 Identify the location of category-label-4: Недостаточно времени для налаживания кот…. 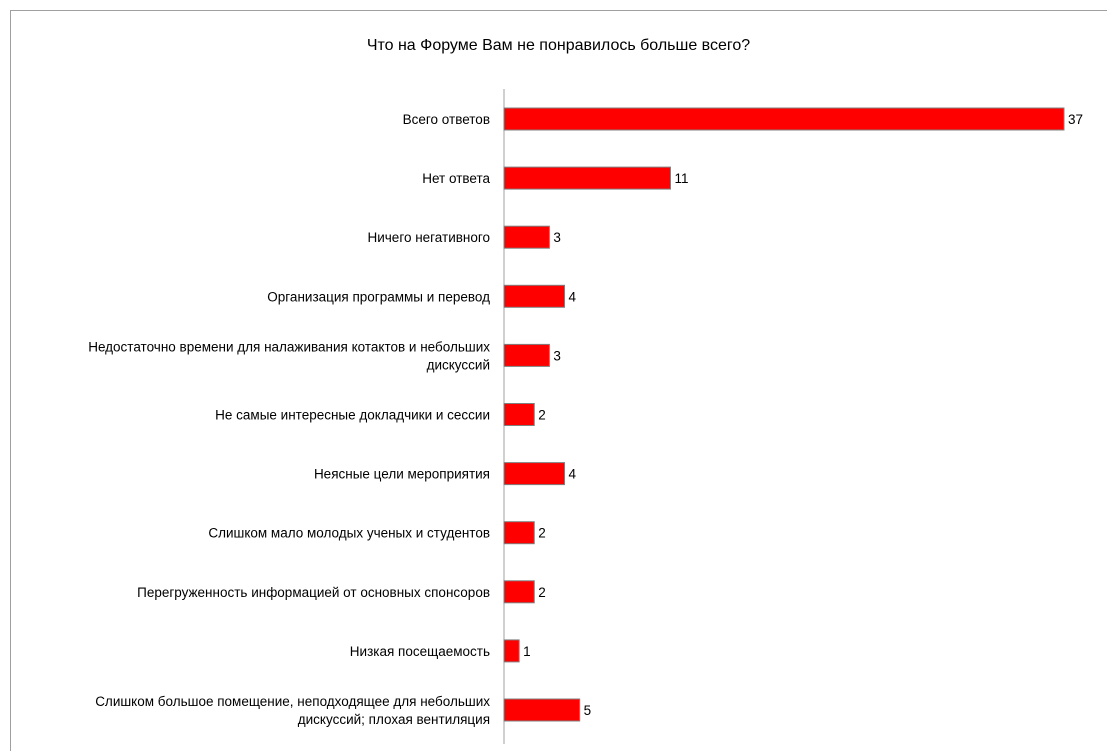
(289, 355).